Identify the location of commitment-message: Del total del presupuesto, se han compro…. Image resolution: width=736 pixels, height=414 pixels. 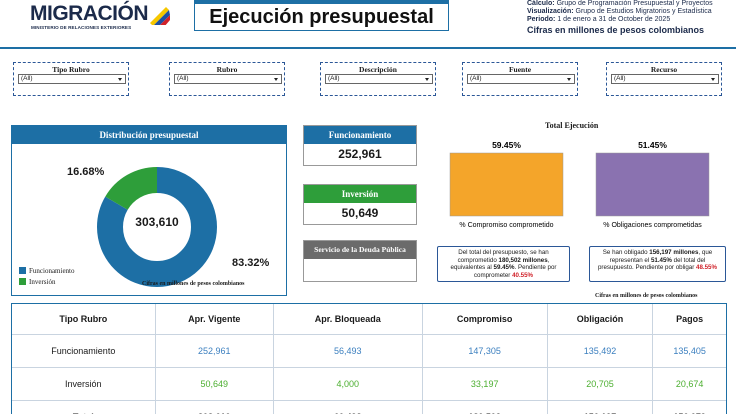
(503, 264).